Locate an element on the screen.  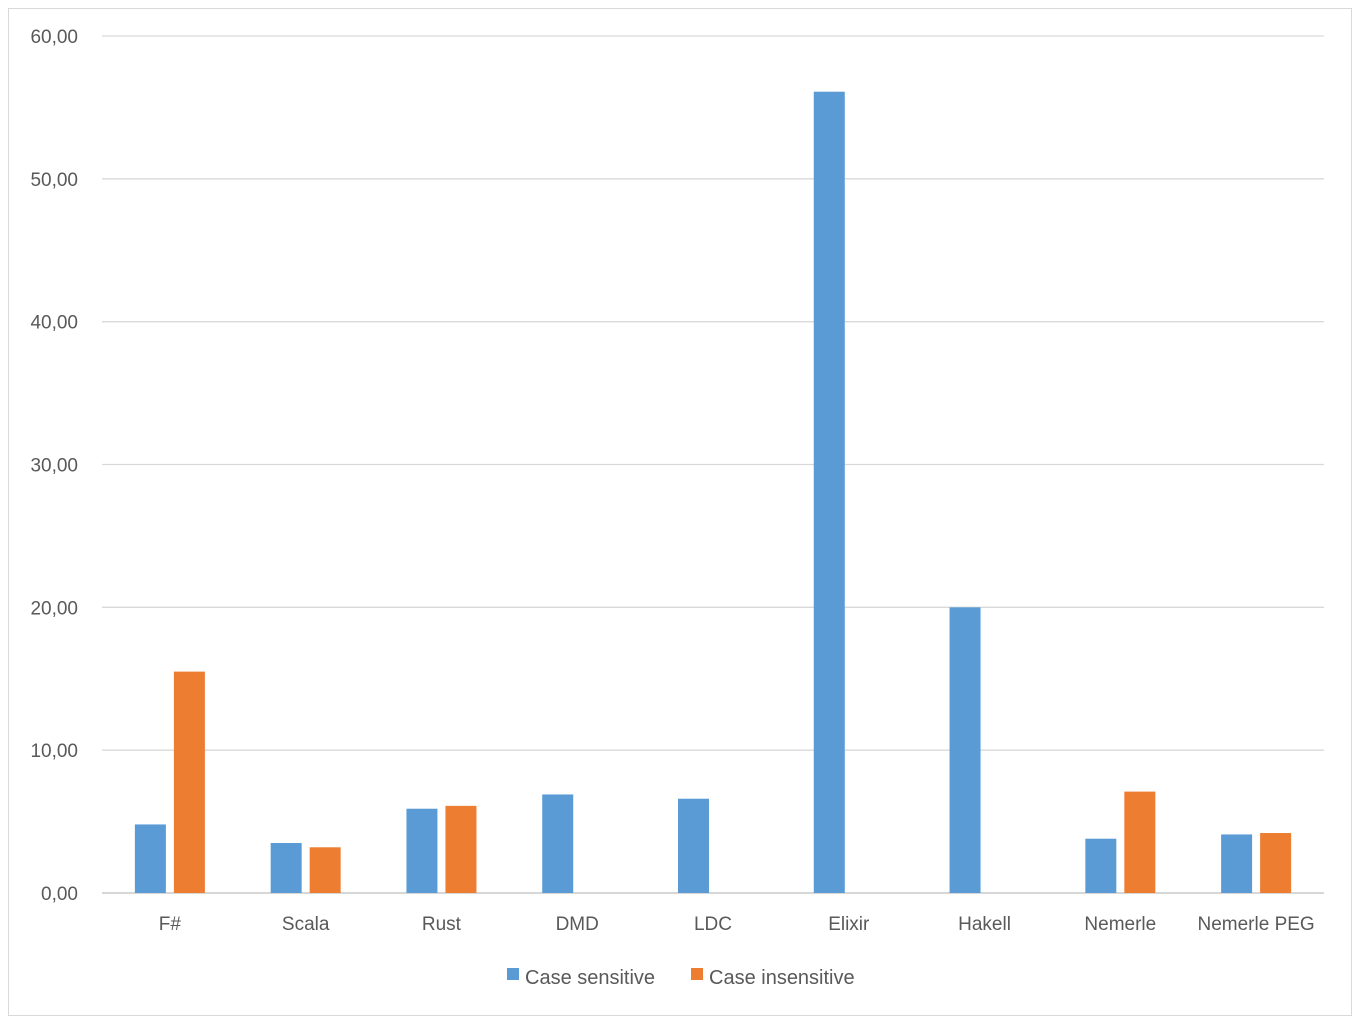
y-tick-label: 40,00 is located at coordinates (54, 323).